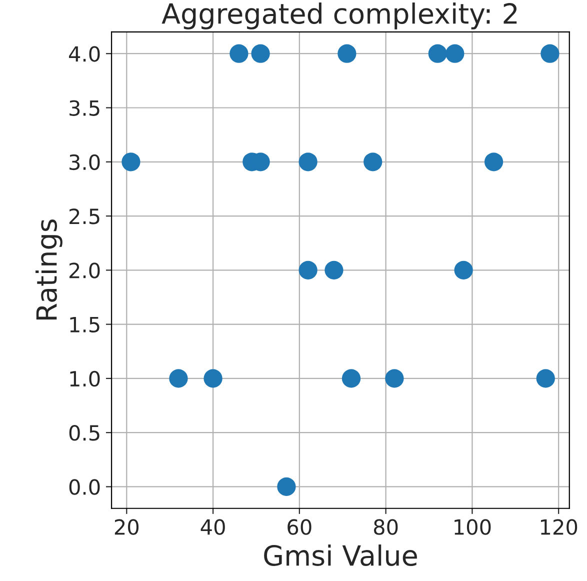 The height and width of the screenshot is (581, 587). What do you see at coordinates (84, 54) in the screenshot?
I see `y-tick-label: 4.0` at bounding box center [84, 54].